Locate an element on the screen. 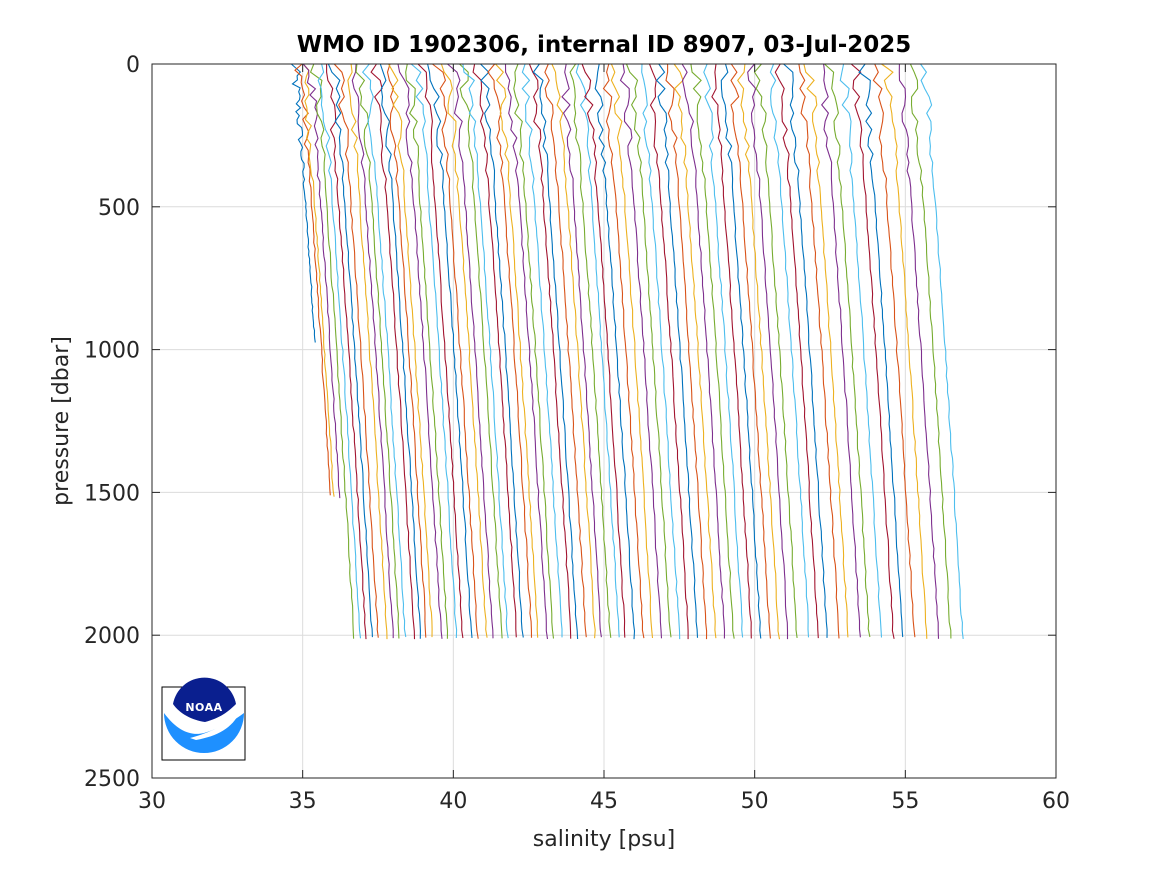 The height and width of the screenshot is (875, 1167). logo-text: NOAA is located at coordinates (203, 707).